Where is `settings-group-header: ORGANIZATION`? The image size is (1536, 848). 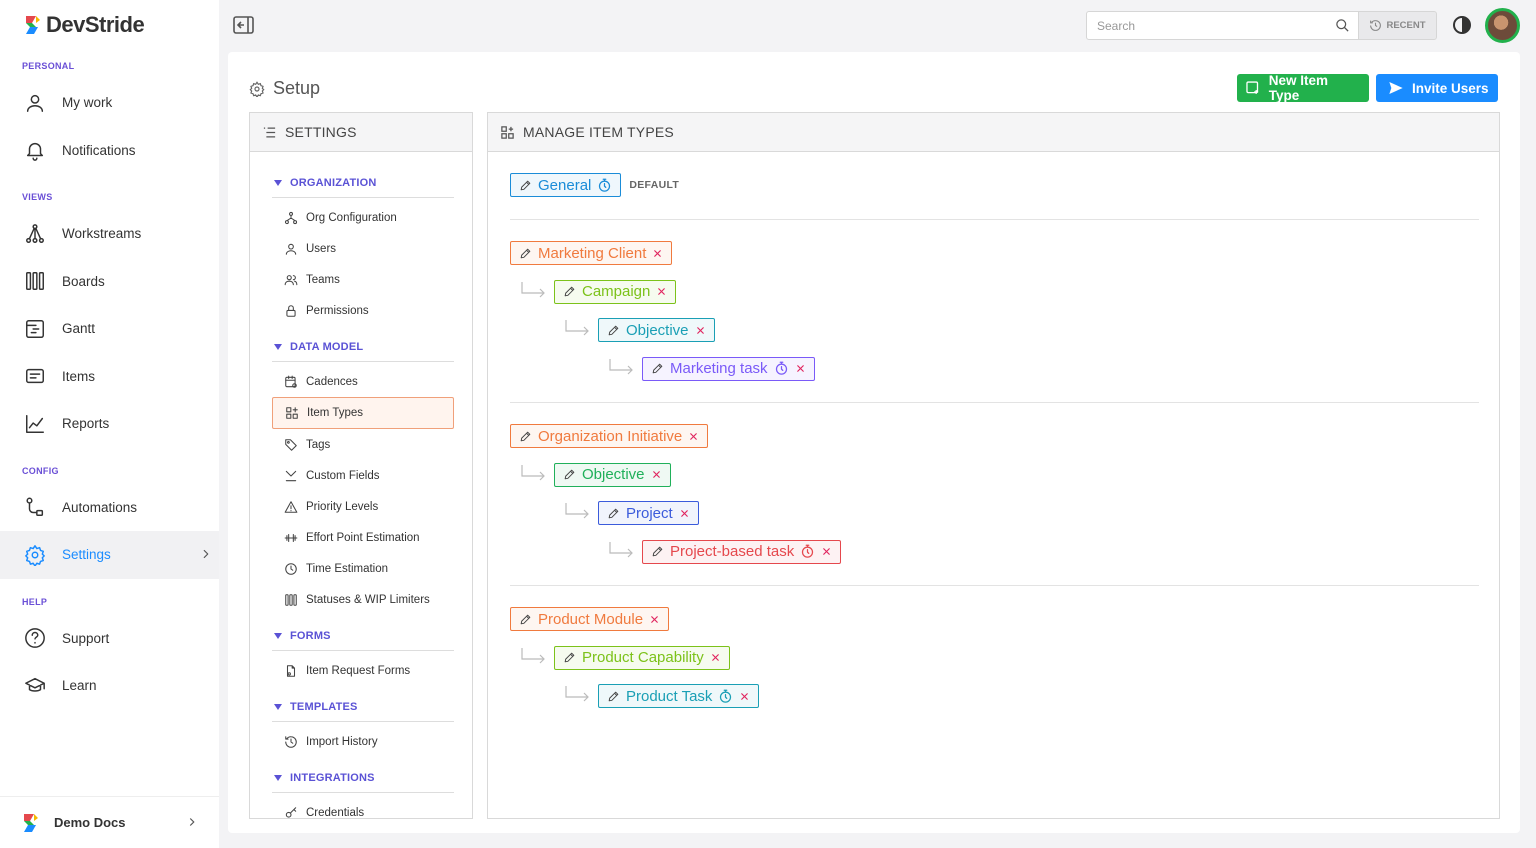 settings-group-header: ORGANIZATION is located at coordinates (363, 183).